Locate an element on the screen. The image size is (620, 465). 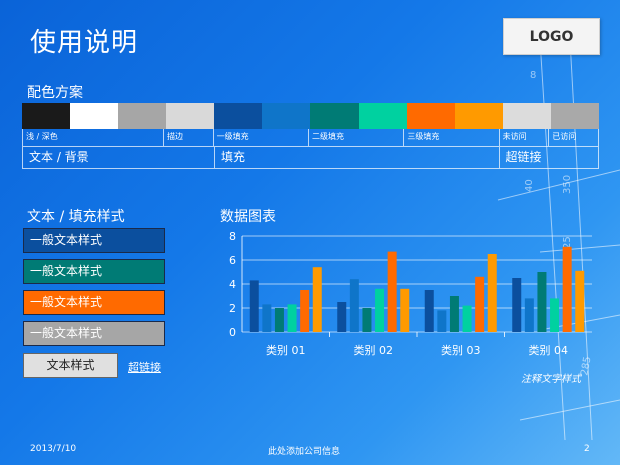
decor-number: 25 is located at coordinates (567, 242).